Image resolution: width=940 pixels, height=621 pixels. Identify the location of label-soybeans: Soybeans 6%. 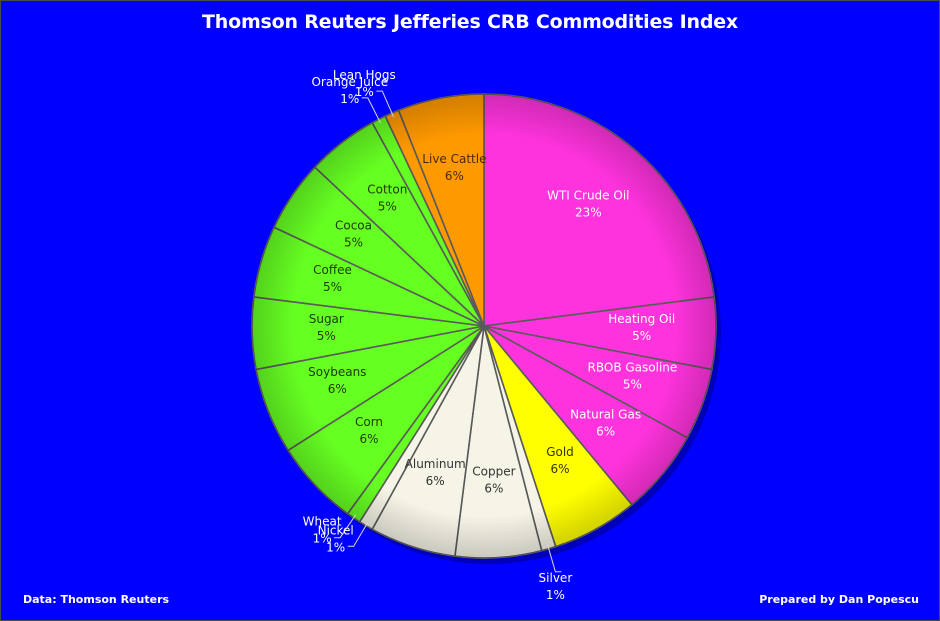
(337, 380).